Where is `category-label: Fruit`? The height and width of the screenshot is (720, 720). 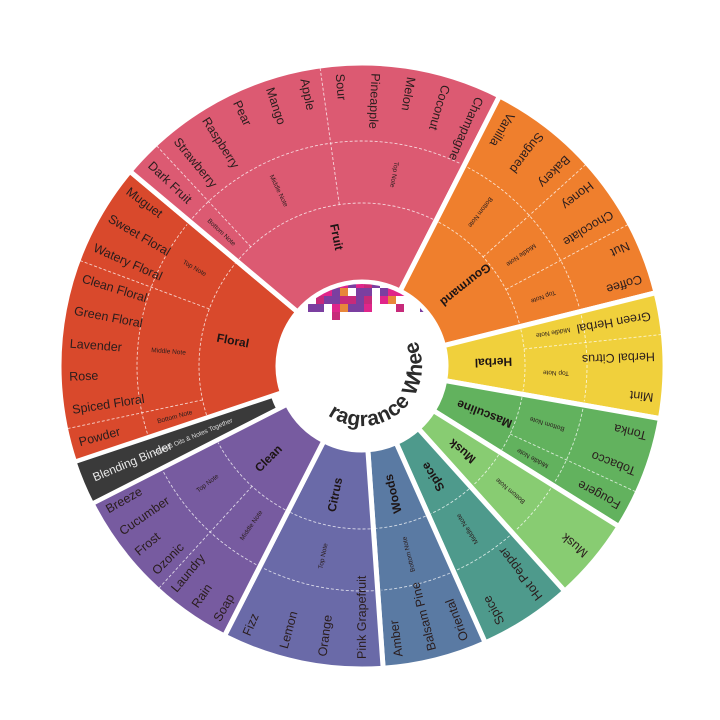
category-label: Fruit is located at coordinates (336, 237).